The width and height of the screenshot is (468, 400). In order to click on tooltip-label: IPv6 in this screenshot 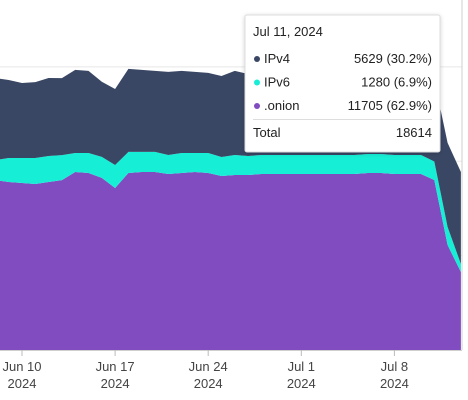, I will do `click(277, 82)`.